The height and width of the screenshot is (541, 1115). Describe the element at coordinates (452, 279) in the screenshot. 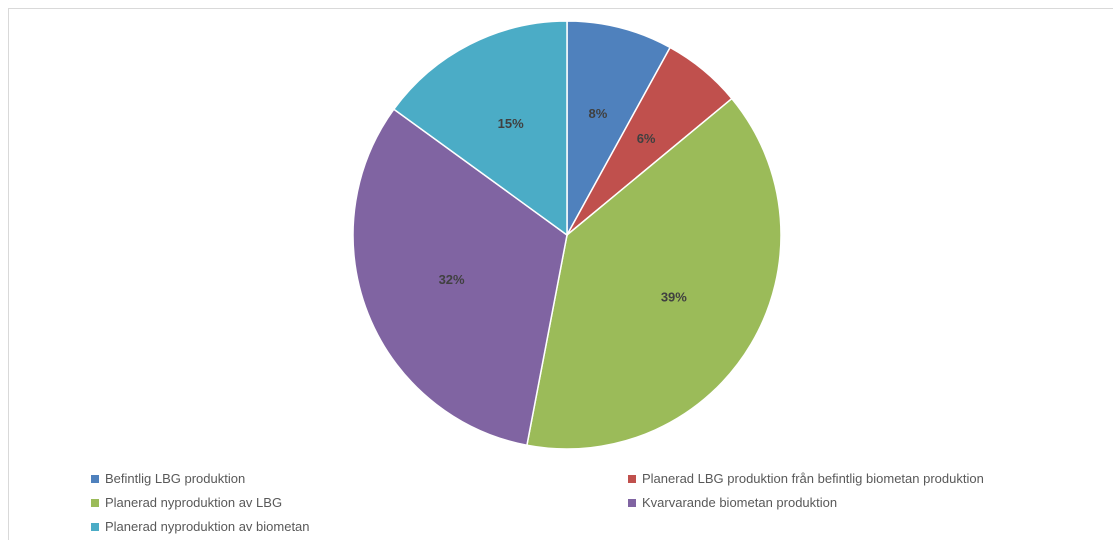

I see `data-label-kvarvarande-biometan: 32%` at that location.